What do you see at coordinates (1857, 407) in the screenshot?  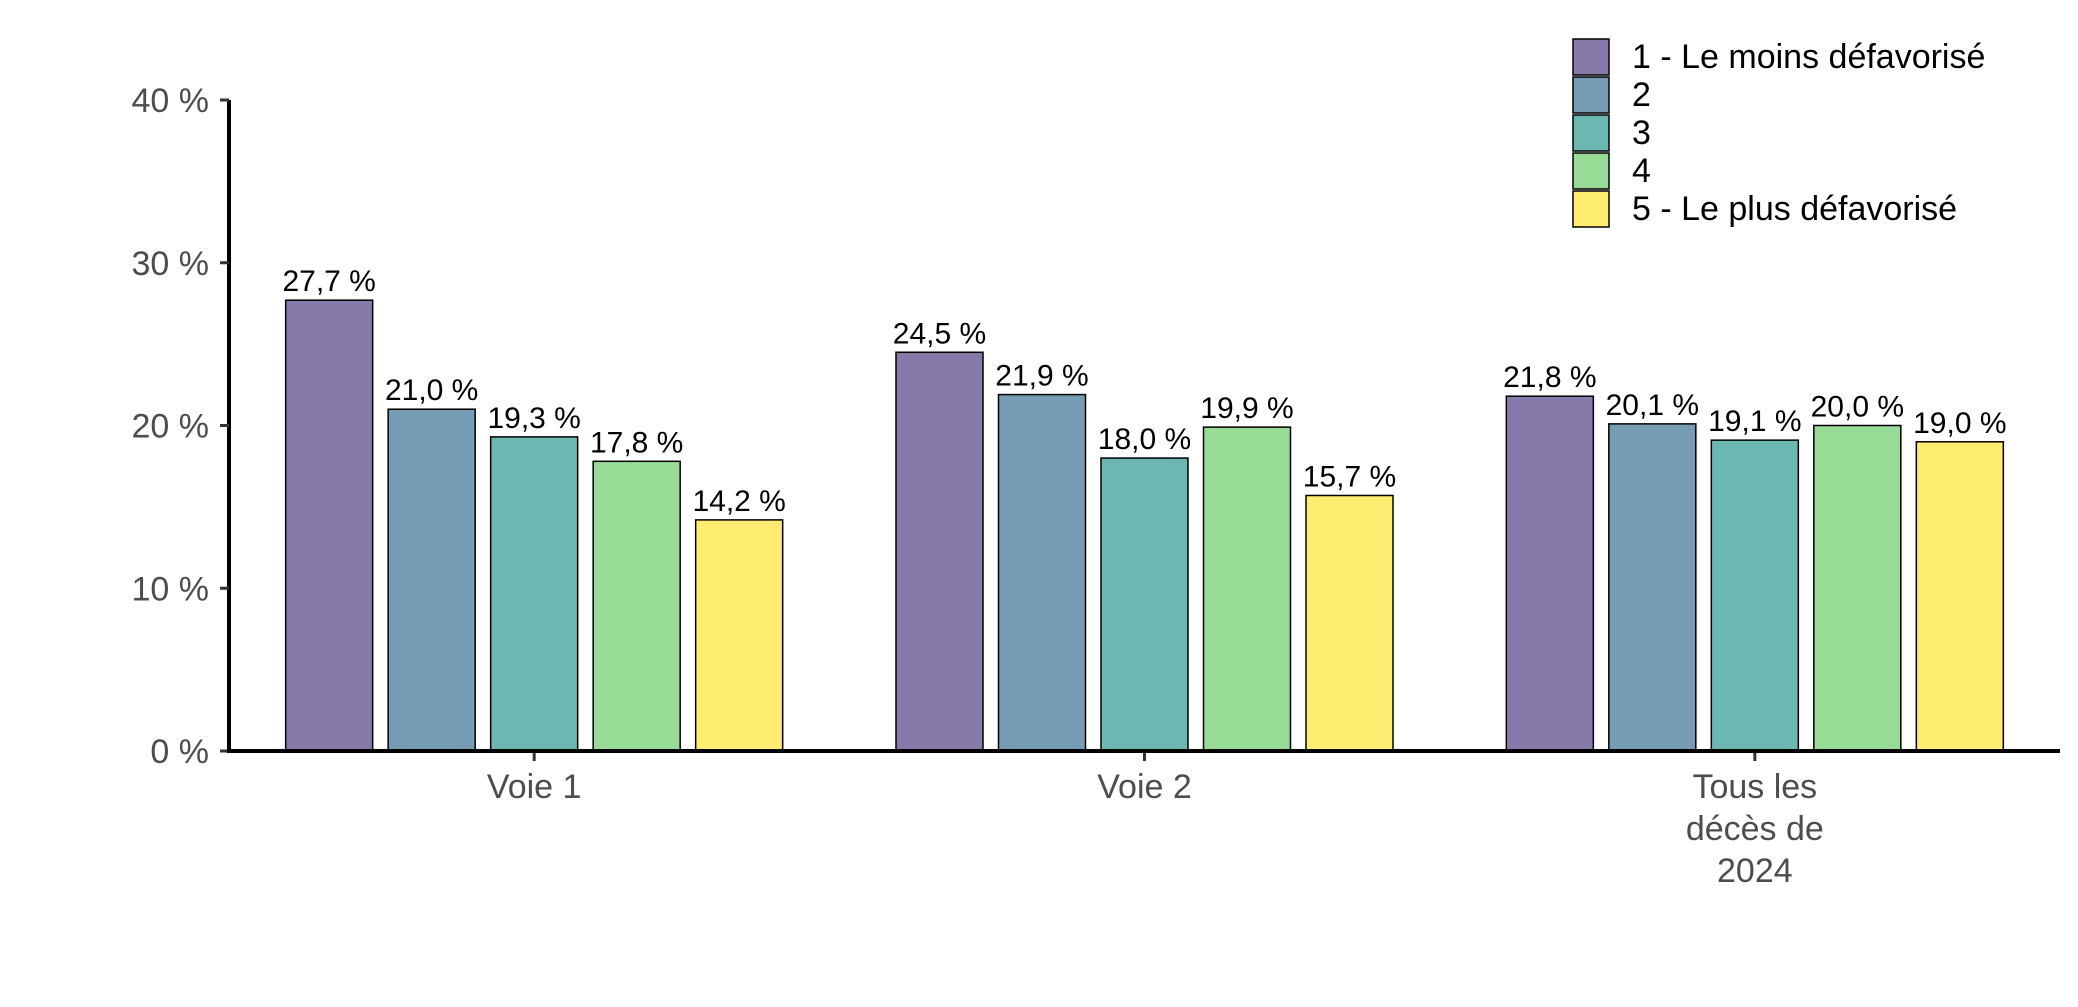 I see `bar-value-label: 20,0 %` at bounding box center [1857, 407].